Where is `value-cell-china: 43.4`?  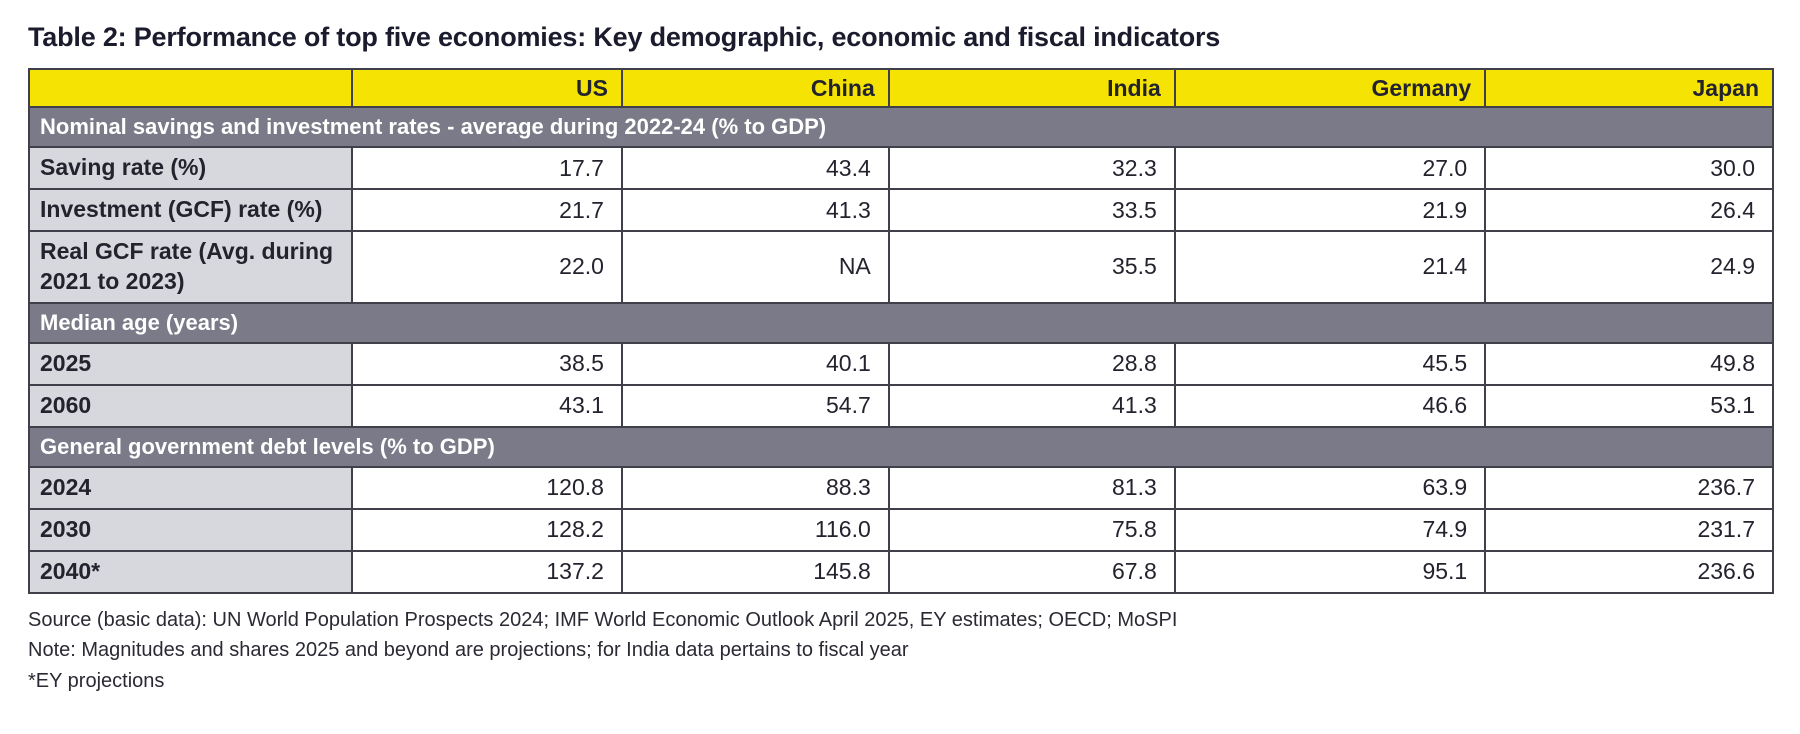 value-cell-china: 43.4 is located at coordinates (755, 168).